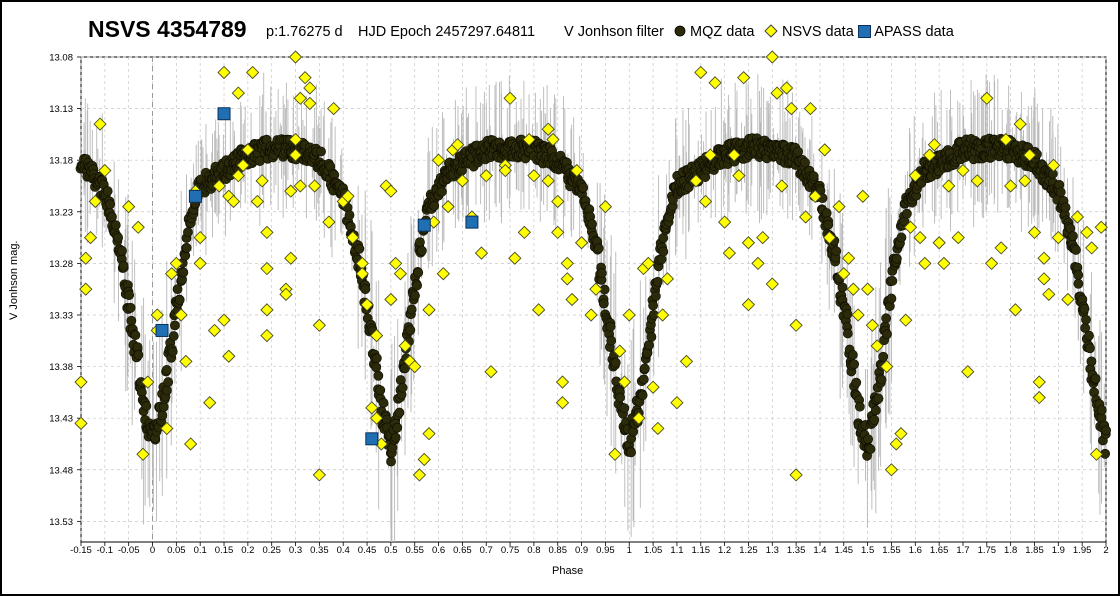  Describe the element at coordinates (510, 550) in the screenshot. I see `x-tick-label: 0.75` at that location.